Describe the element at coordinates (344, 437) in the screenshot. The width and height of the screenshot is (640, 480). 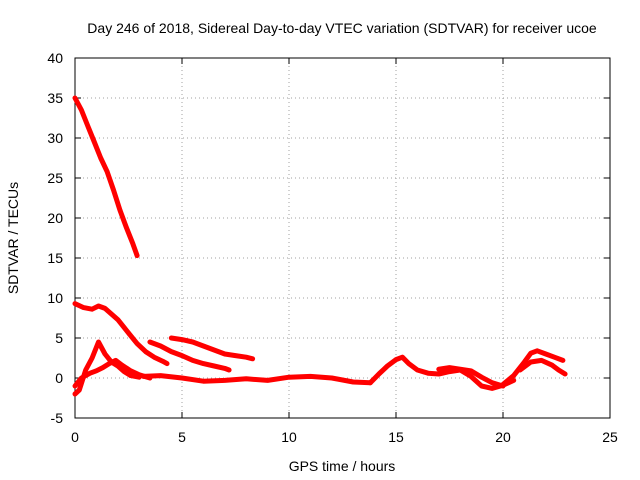
I see `x-tick-labels: 0 5 10 15 20 25` at that location.